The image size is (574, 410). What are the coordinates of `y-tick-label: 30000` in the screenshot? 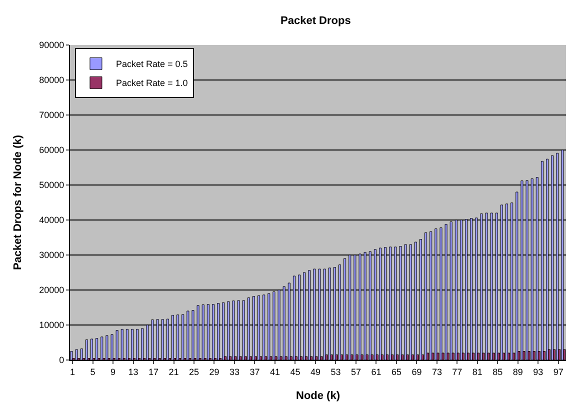 It's located at (51, 255).